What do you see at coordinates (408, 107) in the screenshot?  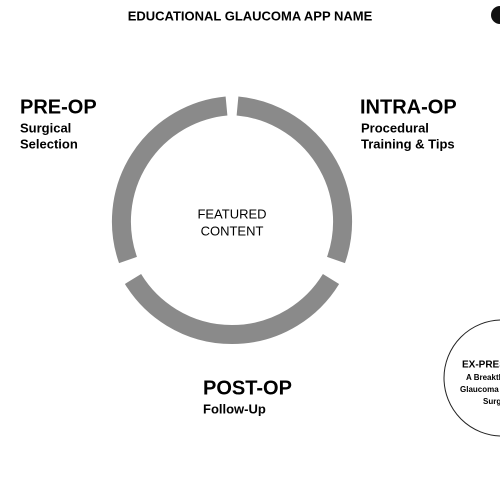 I see `section-title: INTRA-OP` at bounding box center [408, 107].